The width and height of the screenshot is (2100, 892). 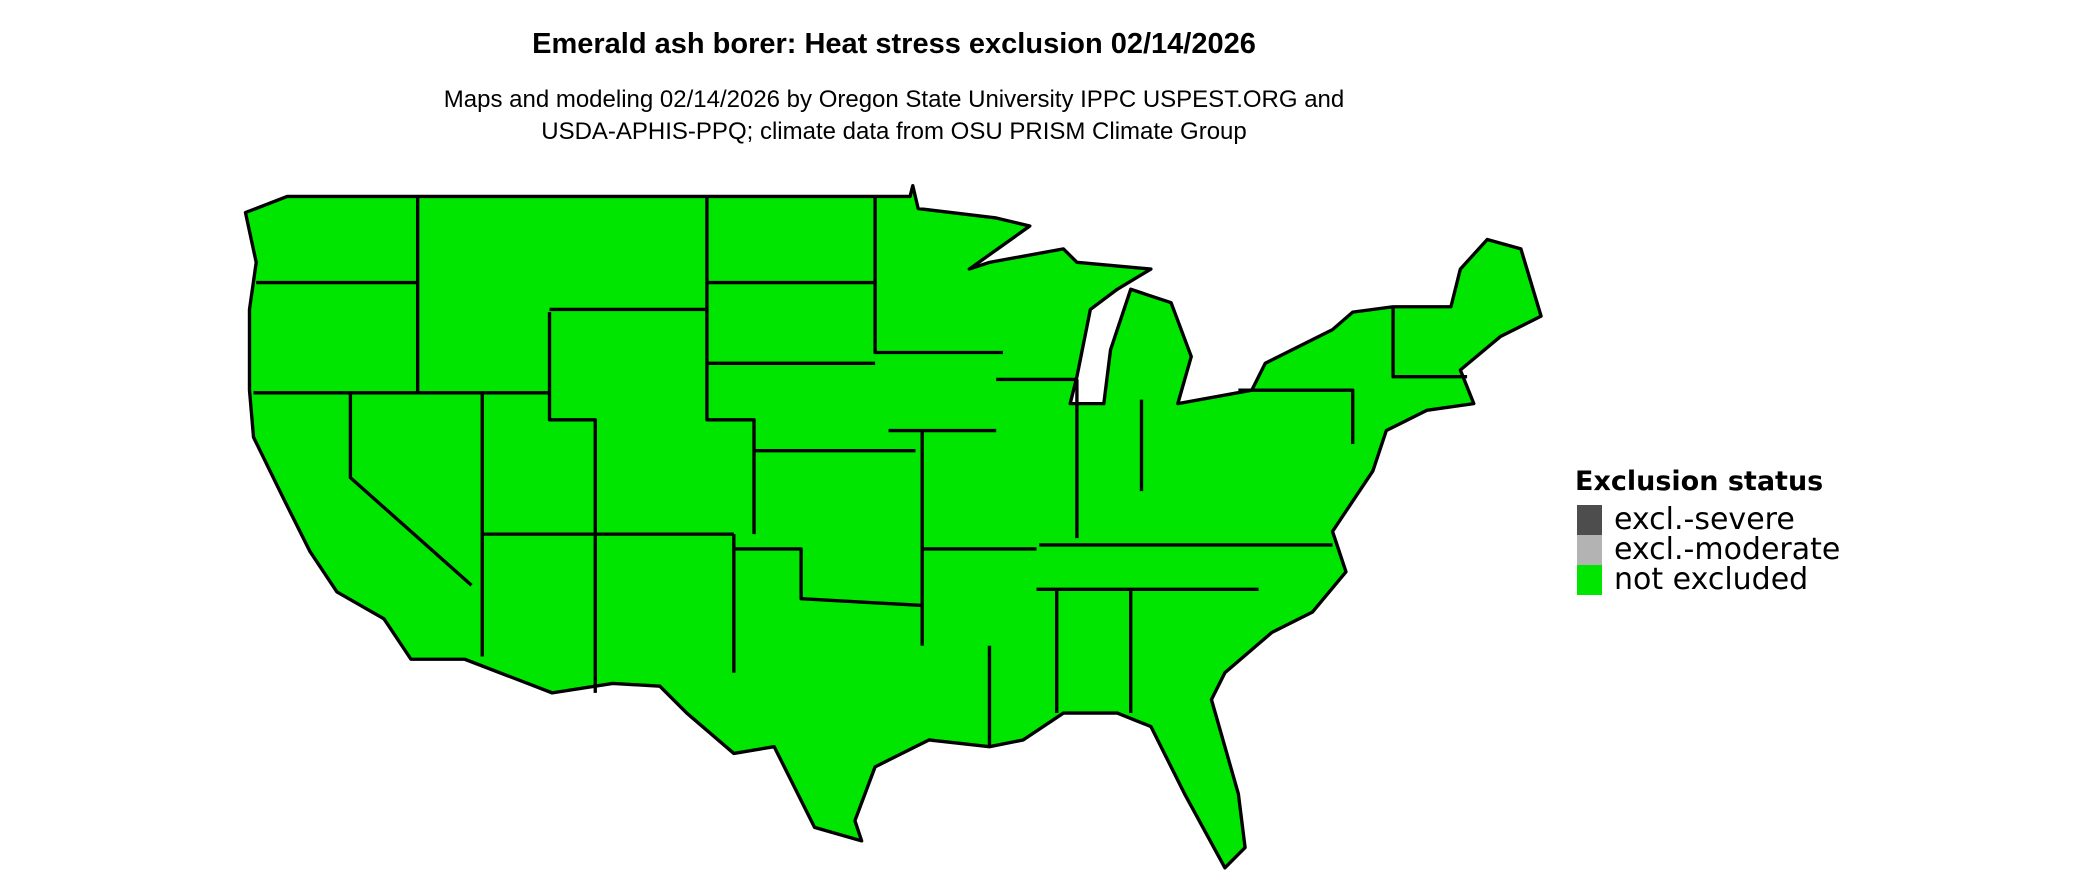 I want to click on legend-item-severe: excl.-severe, so click(x=1708, y=520).